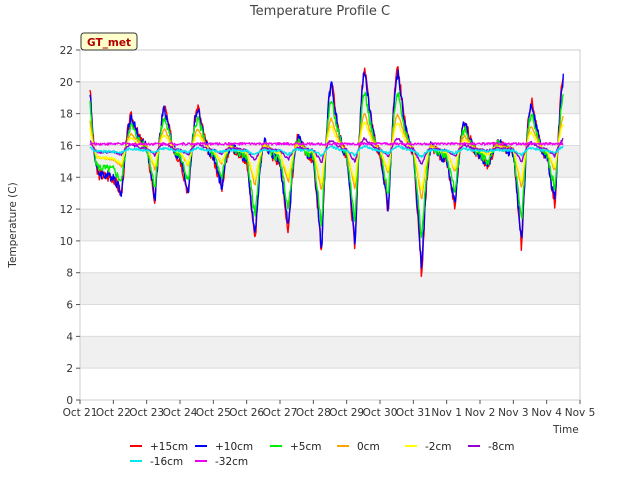 The image size is (640, 480). What do you see at coordinates (13, 225) in the screenshot?
I see `y-axis-label: Temperature (C)` at bounding box center [13, 225].